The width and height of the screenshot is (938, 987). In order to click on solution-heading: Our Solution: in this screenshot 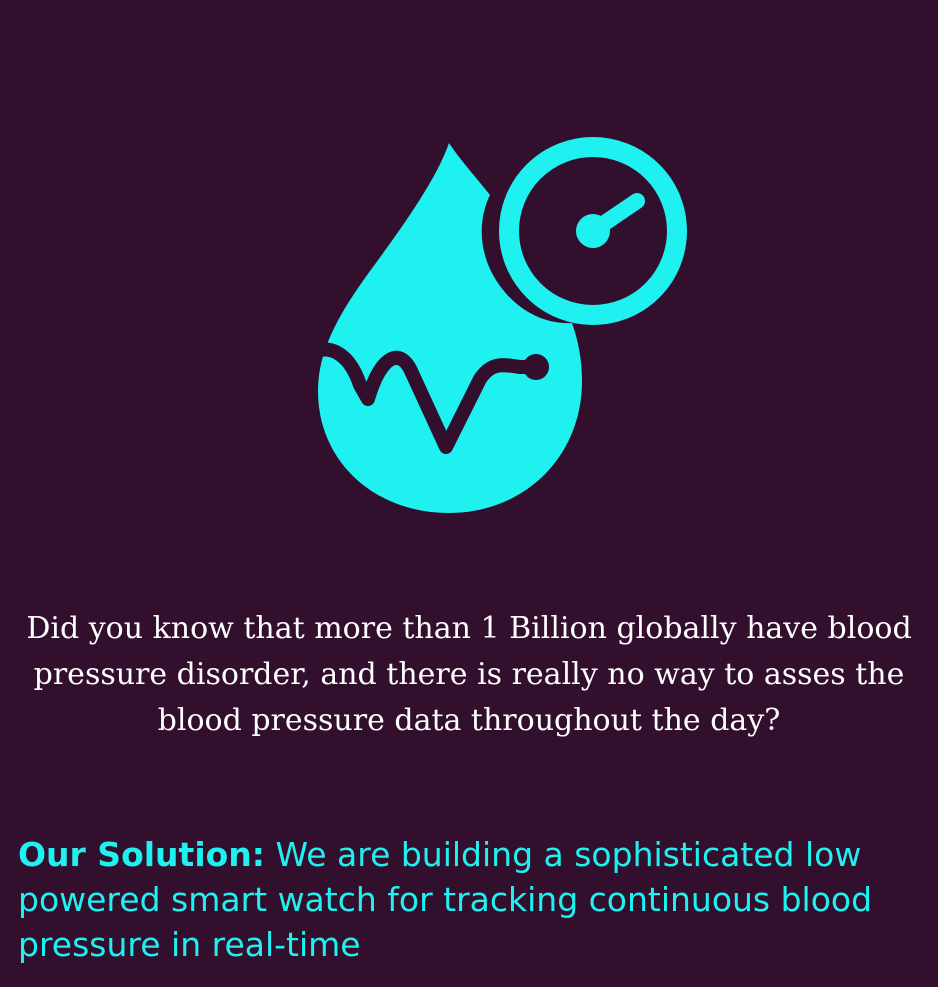, I will do `click(142, 854)`.